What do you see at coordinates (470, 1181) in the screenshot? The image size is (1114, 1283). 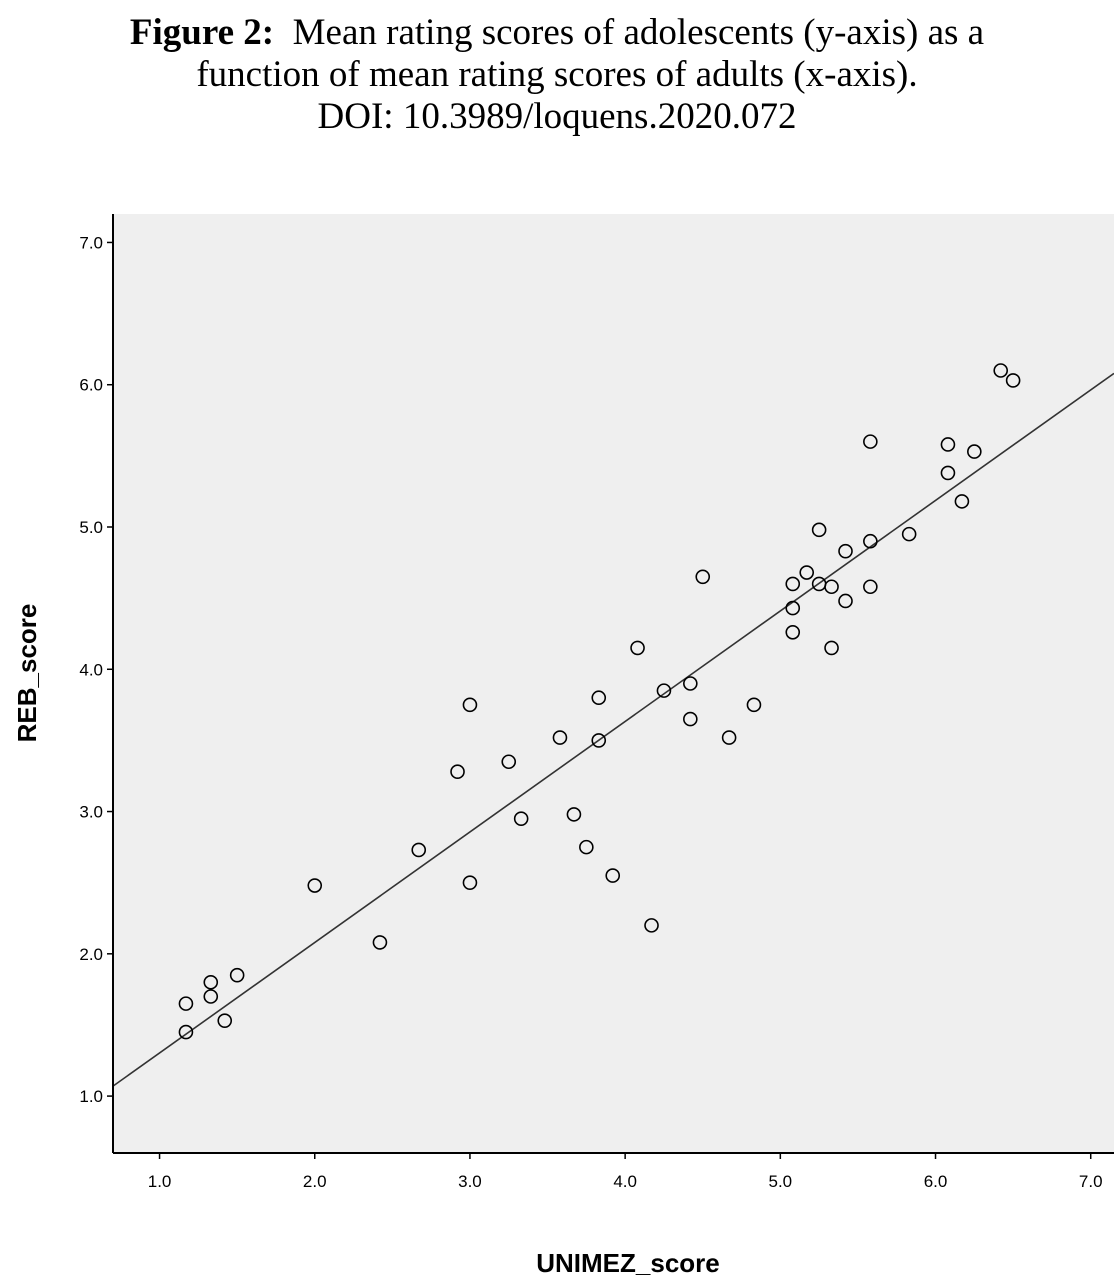 I see `x-tick-label: 3.0` at bounding box center [470, 1181].